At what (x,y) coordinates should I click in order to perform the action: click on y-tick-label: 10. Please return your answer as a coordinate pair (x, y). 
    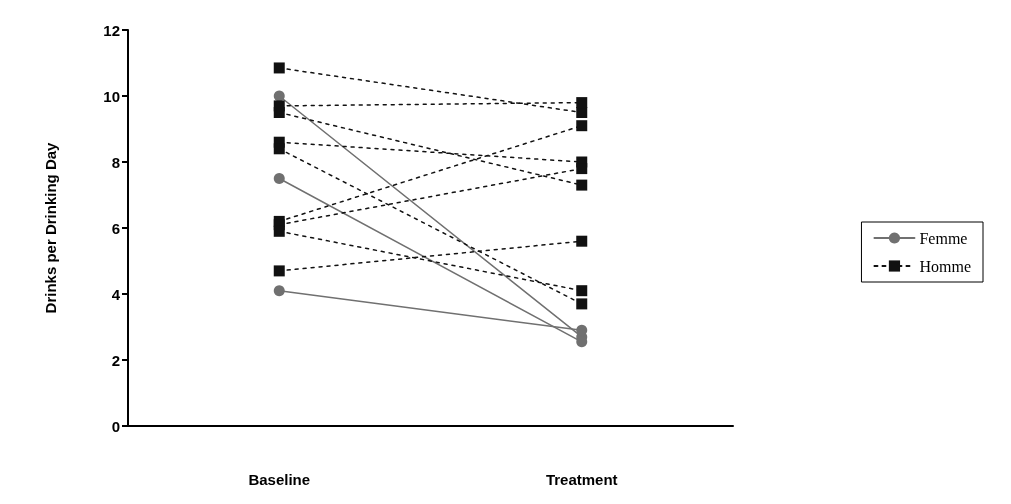
    Looking at the image, I should click on (111, 96).